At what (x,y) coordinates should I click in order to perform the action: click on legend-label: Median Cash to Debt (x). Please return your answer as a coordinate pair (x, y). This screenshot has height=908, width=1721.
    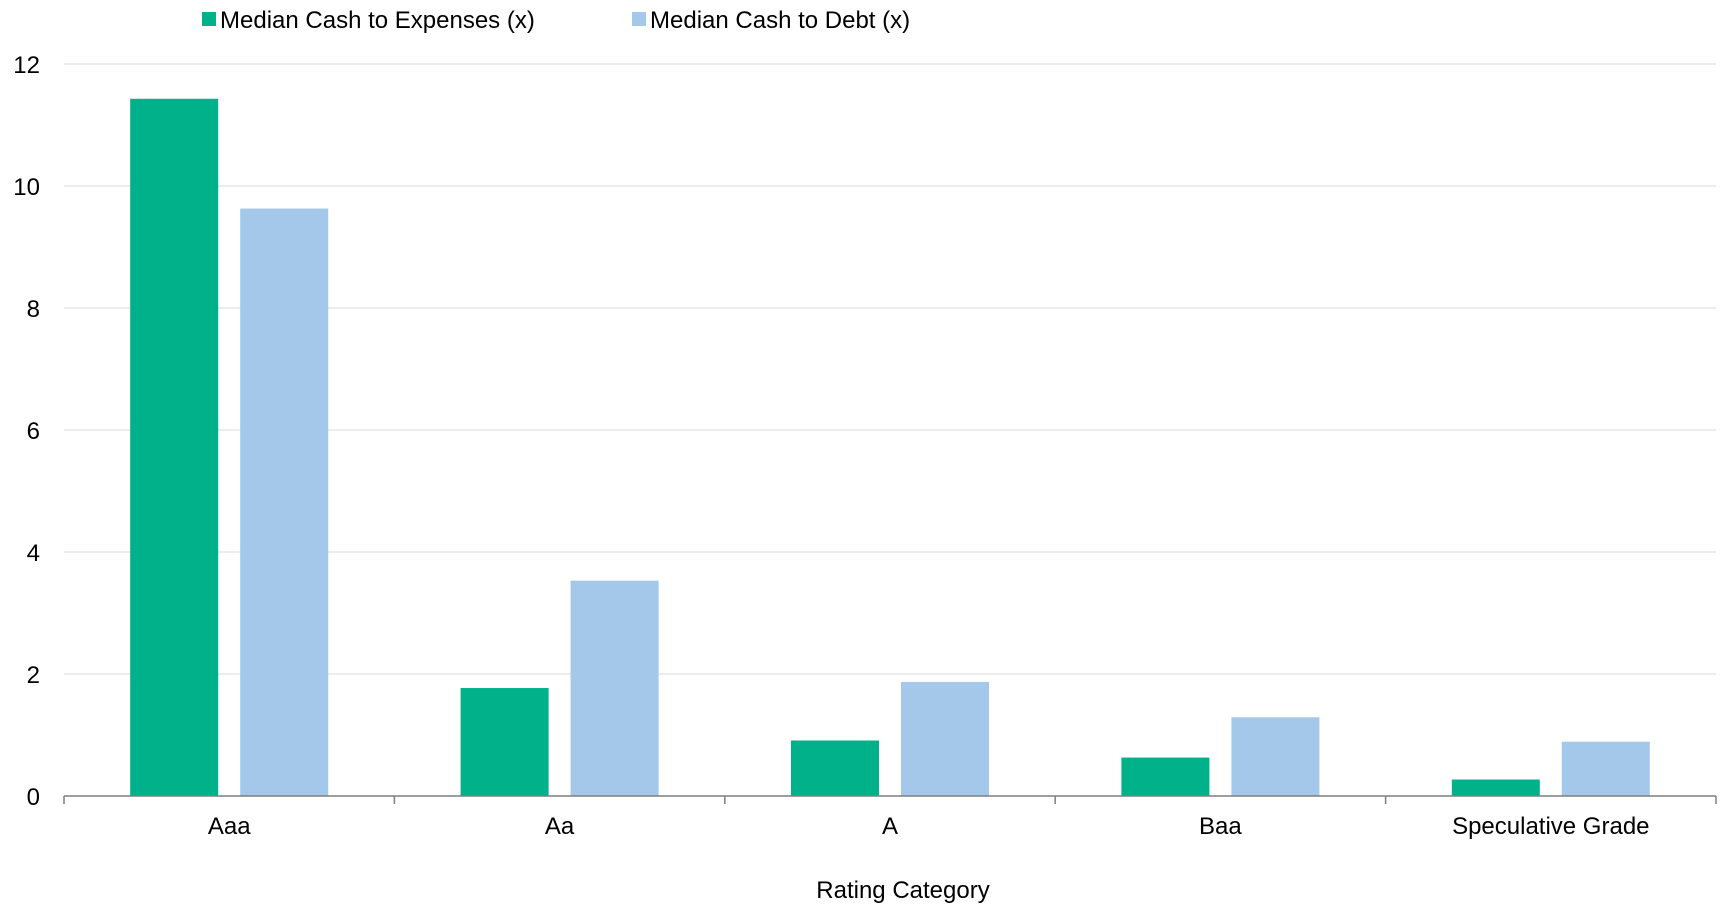
    Looking at the image, I should click on (780, 20).